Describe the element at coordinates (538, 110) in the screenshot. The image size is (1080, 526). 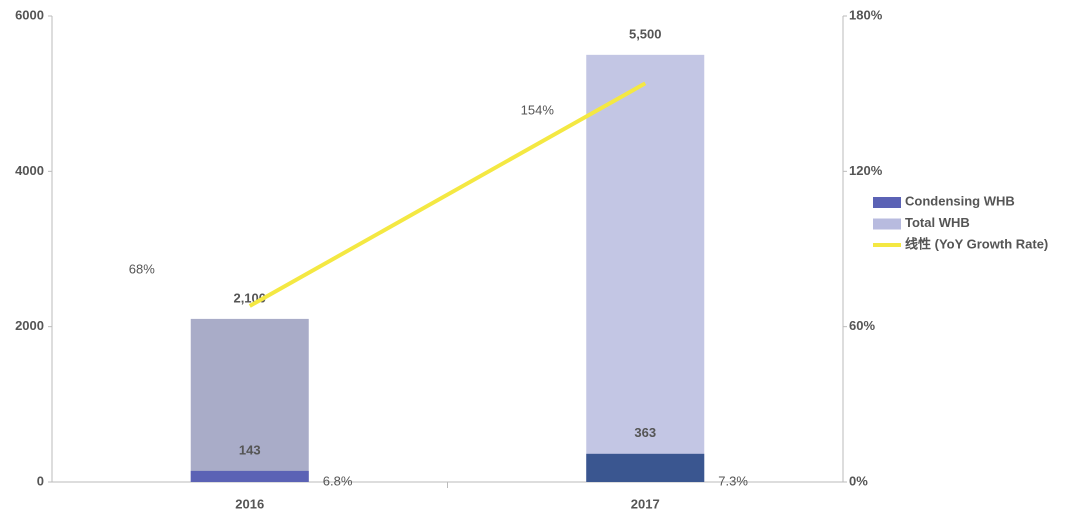
I see `line-label: 154%` at that location.